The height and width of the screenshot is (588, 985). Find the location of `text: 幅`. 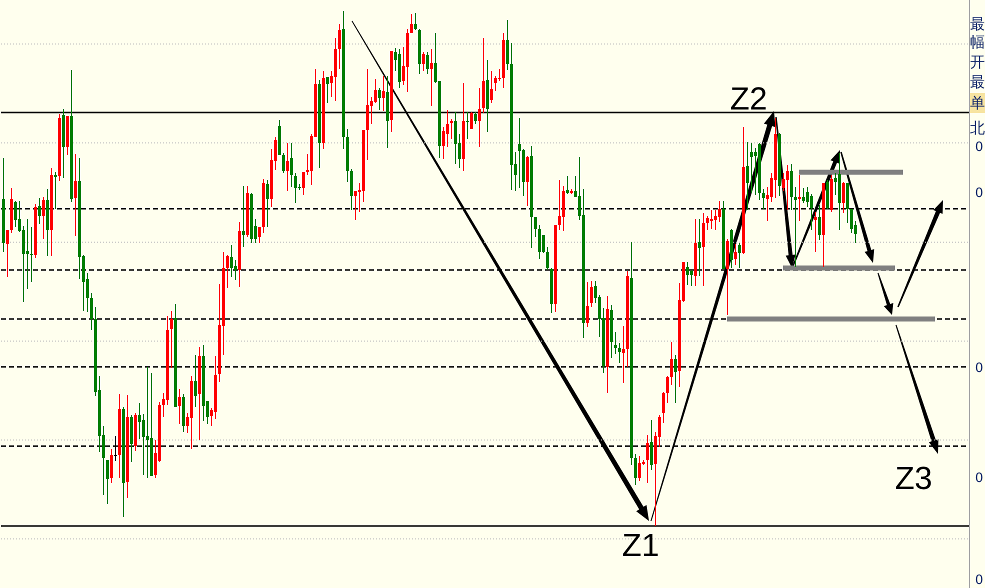

text: 幅 is located at coordinates (977, 41).